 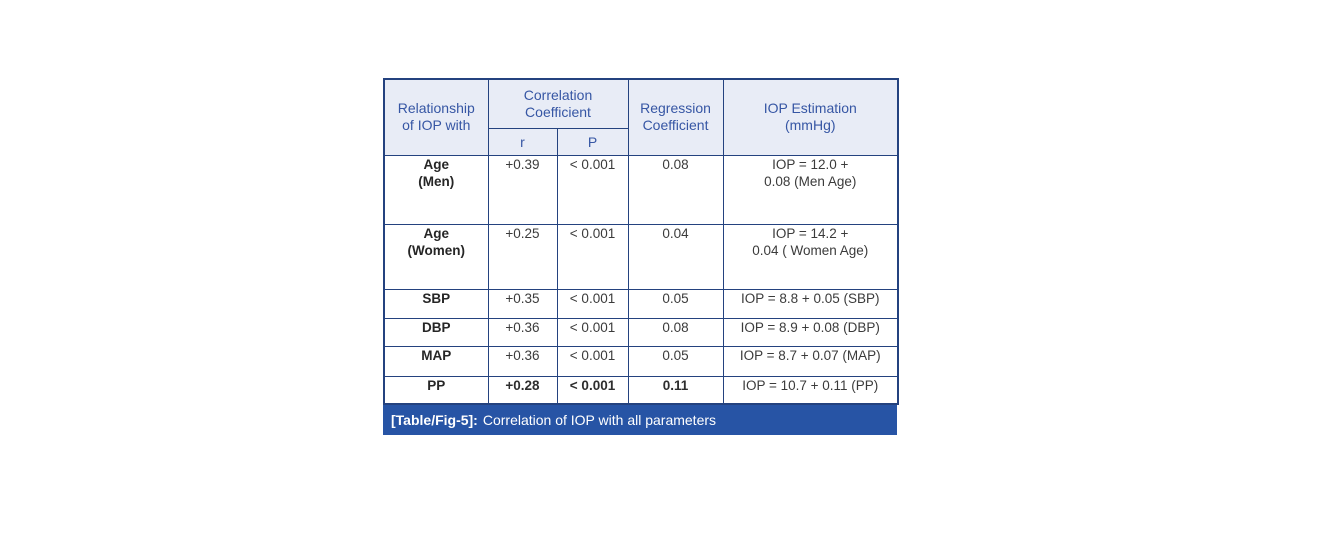 What do you see at coordinates (810, 256) in the screenshot?
I see `cell-estimation: IOP = 14.2 + 0.04 ( Women Age)` at bounding box center [810, 256].